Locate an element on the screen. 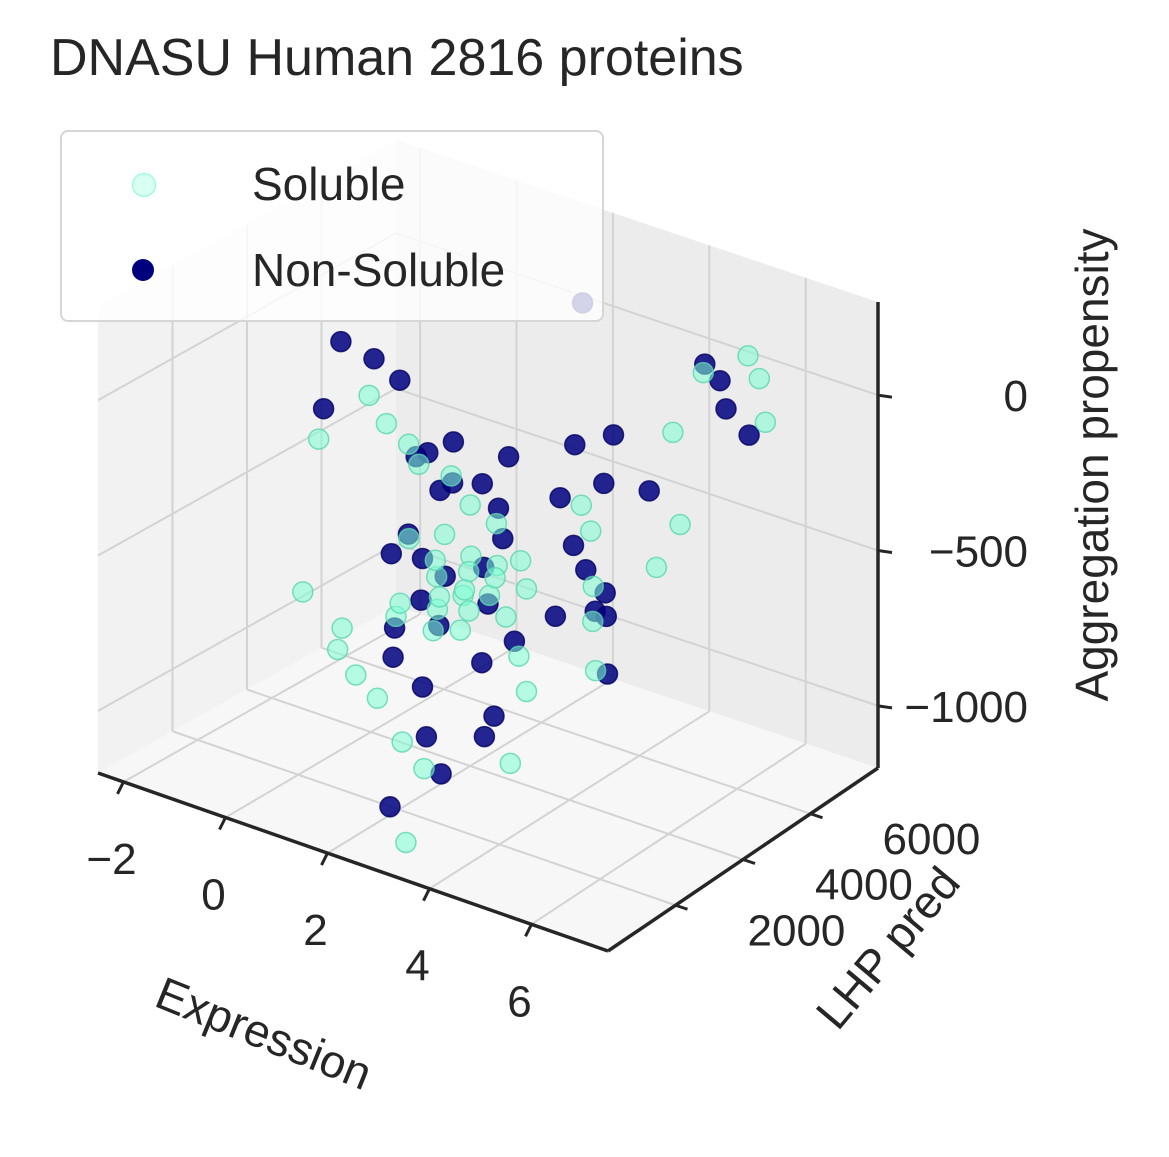  legend-label-non-soluble: Non-Soluble is located at coordinates (379, 270).